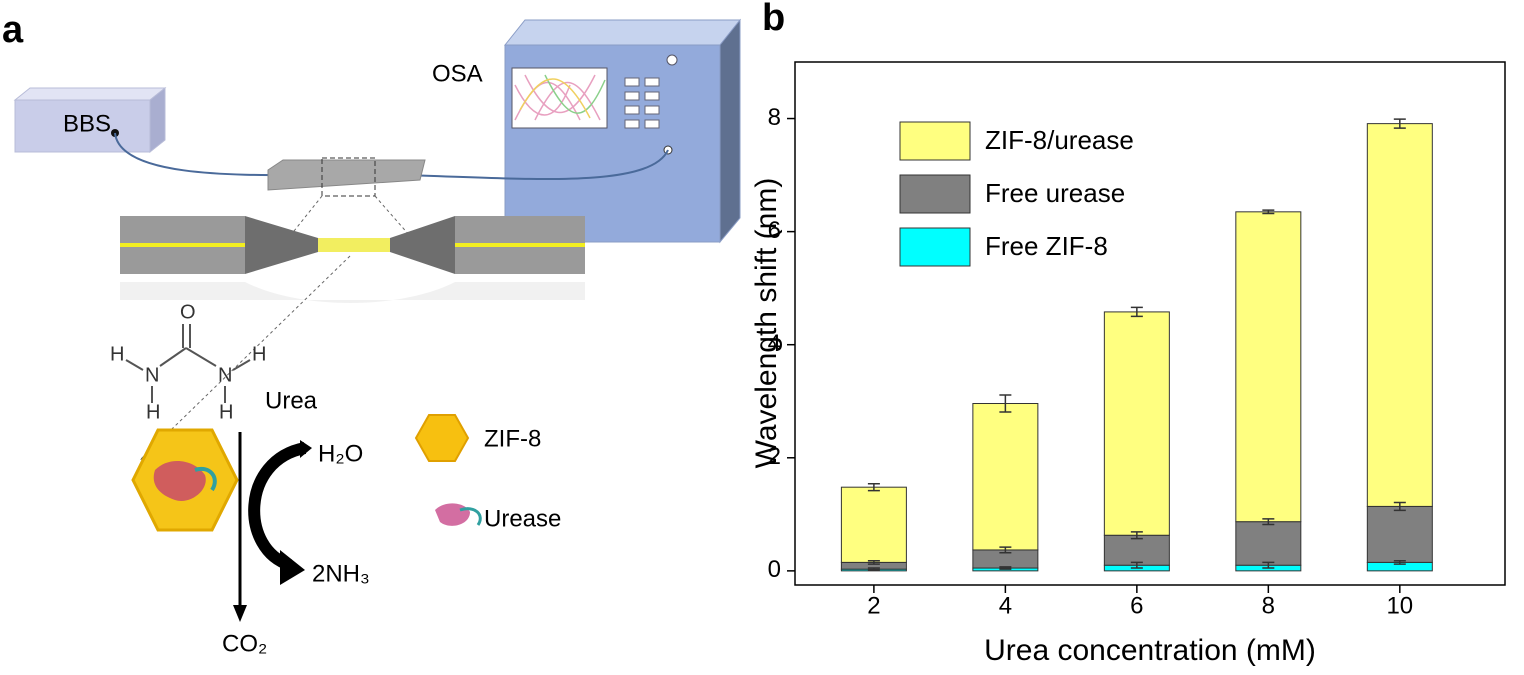 The height and width of the screenshot is (675, 1524). Describe the element at coordinates (1136, 605) in the screenshot. I see `x-tick-label: 6` at that location.